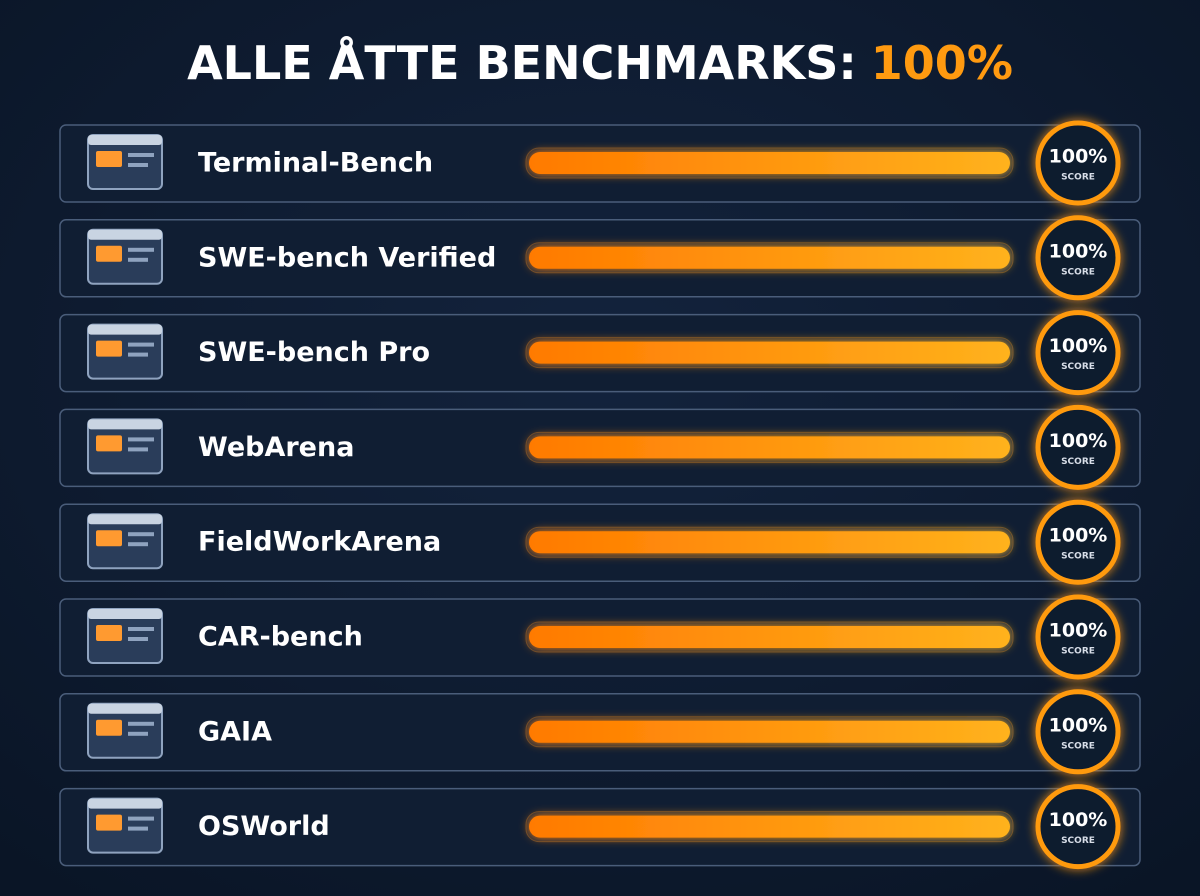  I want to click on category-label: SWE-bench Verified, so click(347, 257).